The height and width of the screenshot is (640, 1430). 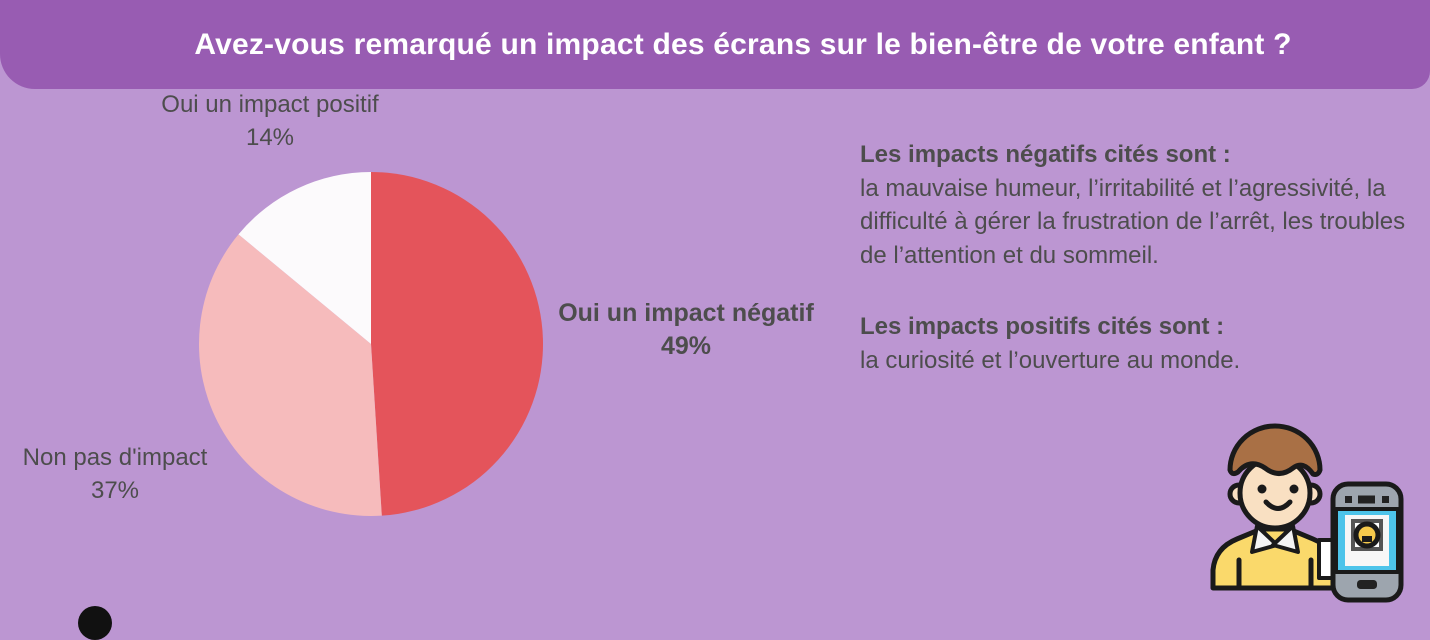 I want to click on person-icon, so click(x=1307, y=513).